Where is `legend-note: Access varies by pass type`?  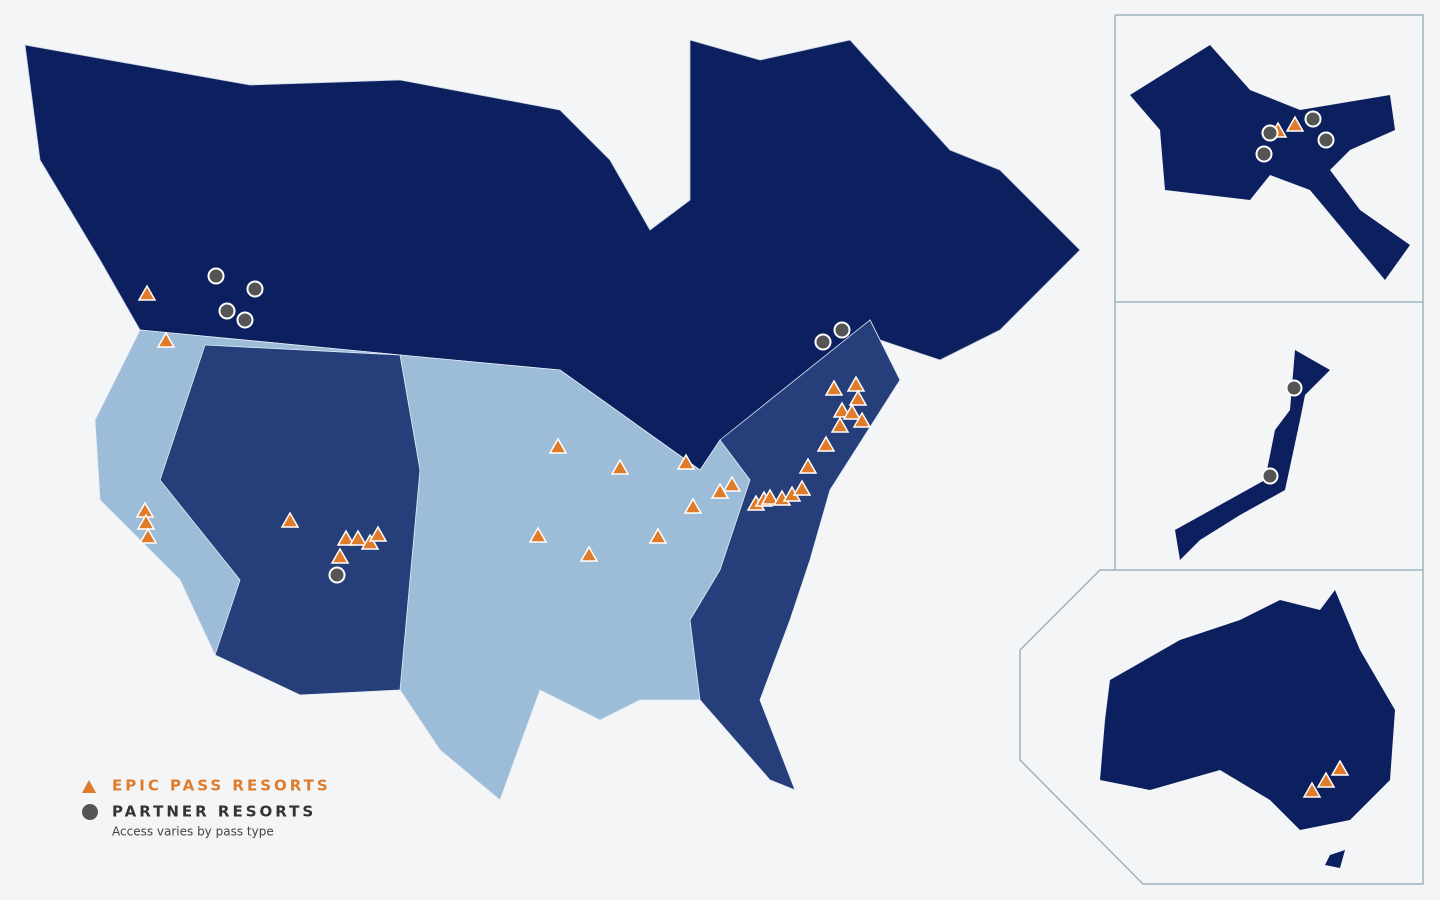 legend-note: Access varies by pass type is located at coordinates (193, 832).